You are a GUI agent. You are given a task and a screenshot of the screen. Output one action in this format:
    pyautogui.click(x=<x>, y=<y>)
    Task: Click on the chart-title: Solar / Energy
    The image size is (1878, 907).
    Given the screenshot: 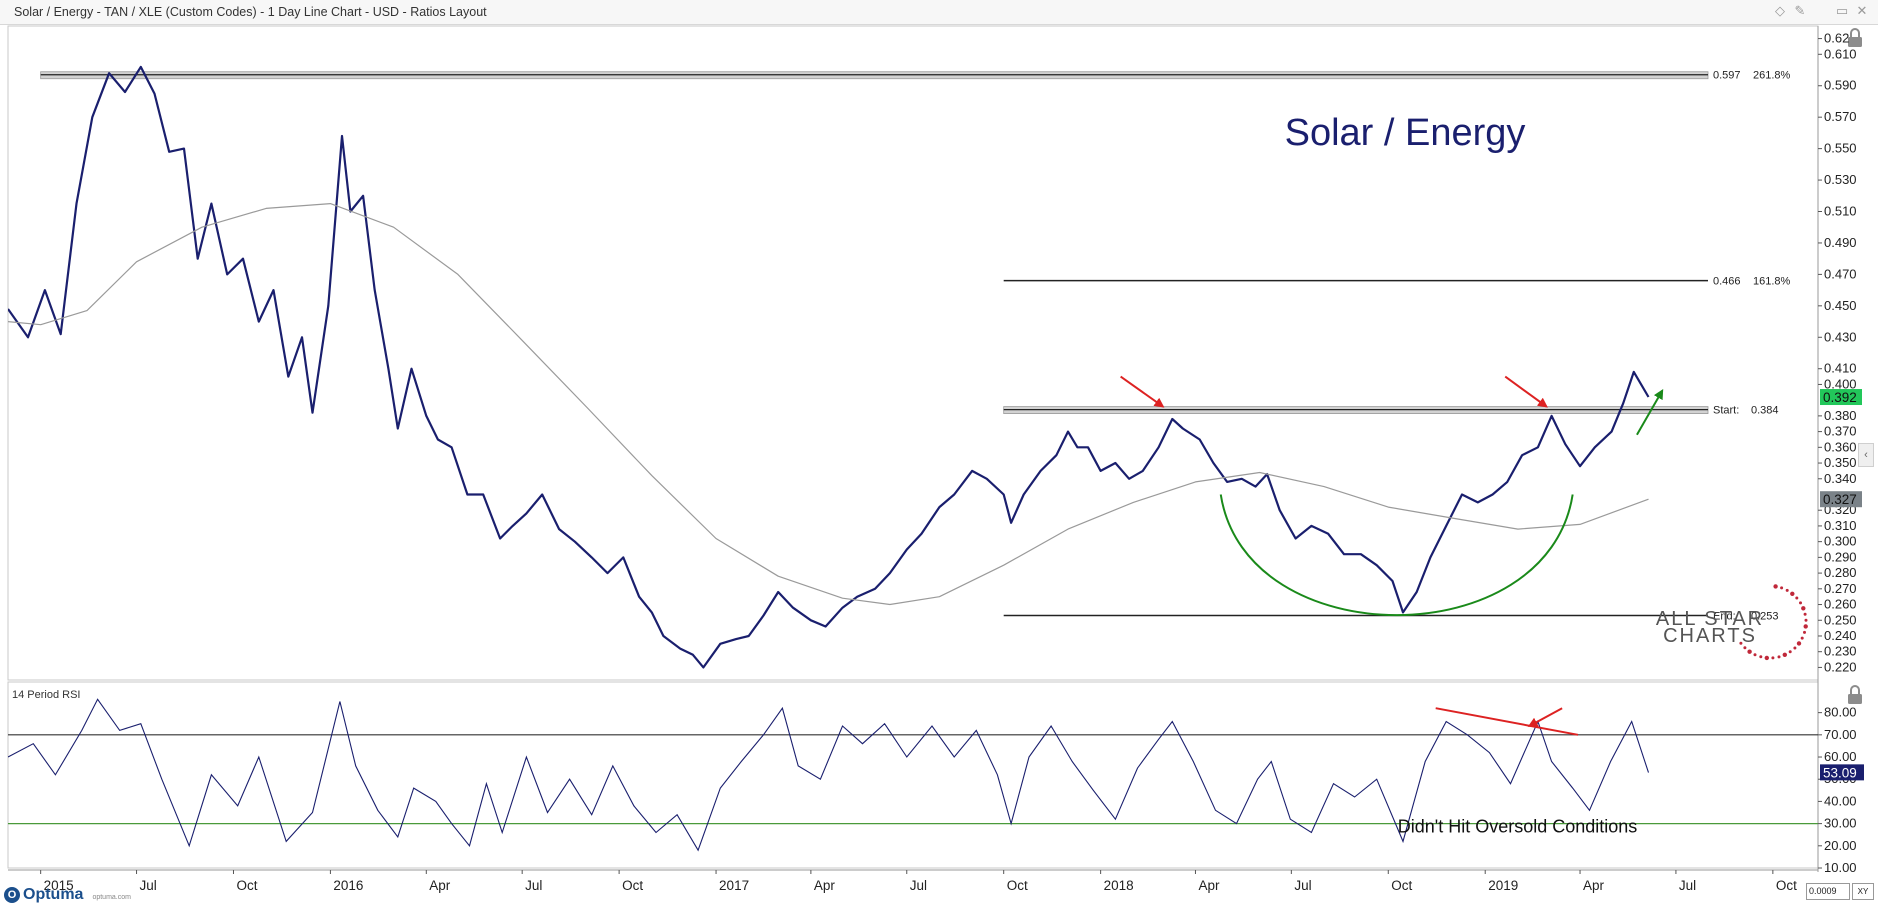 What is the action you would take?
    pyautogui.click(x=1405, y=133)
    